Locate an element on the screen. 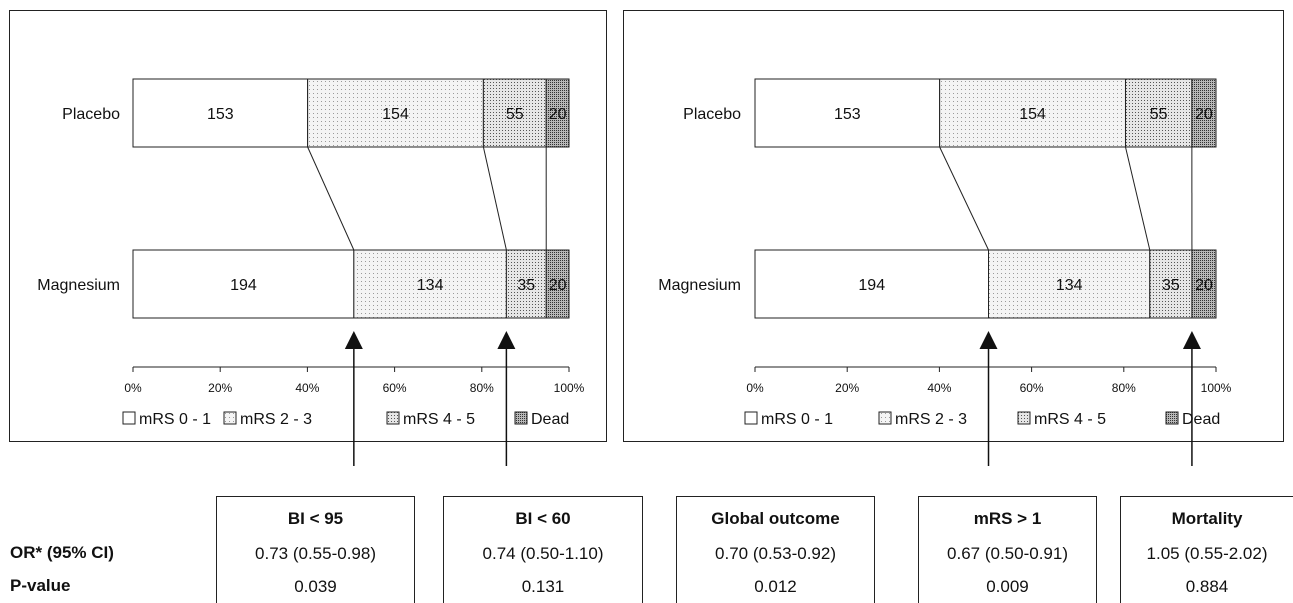  stat-or-value: 0.67 (0.50-0.91) is located at coordinates (1007, 553).